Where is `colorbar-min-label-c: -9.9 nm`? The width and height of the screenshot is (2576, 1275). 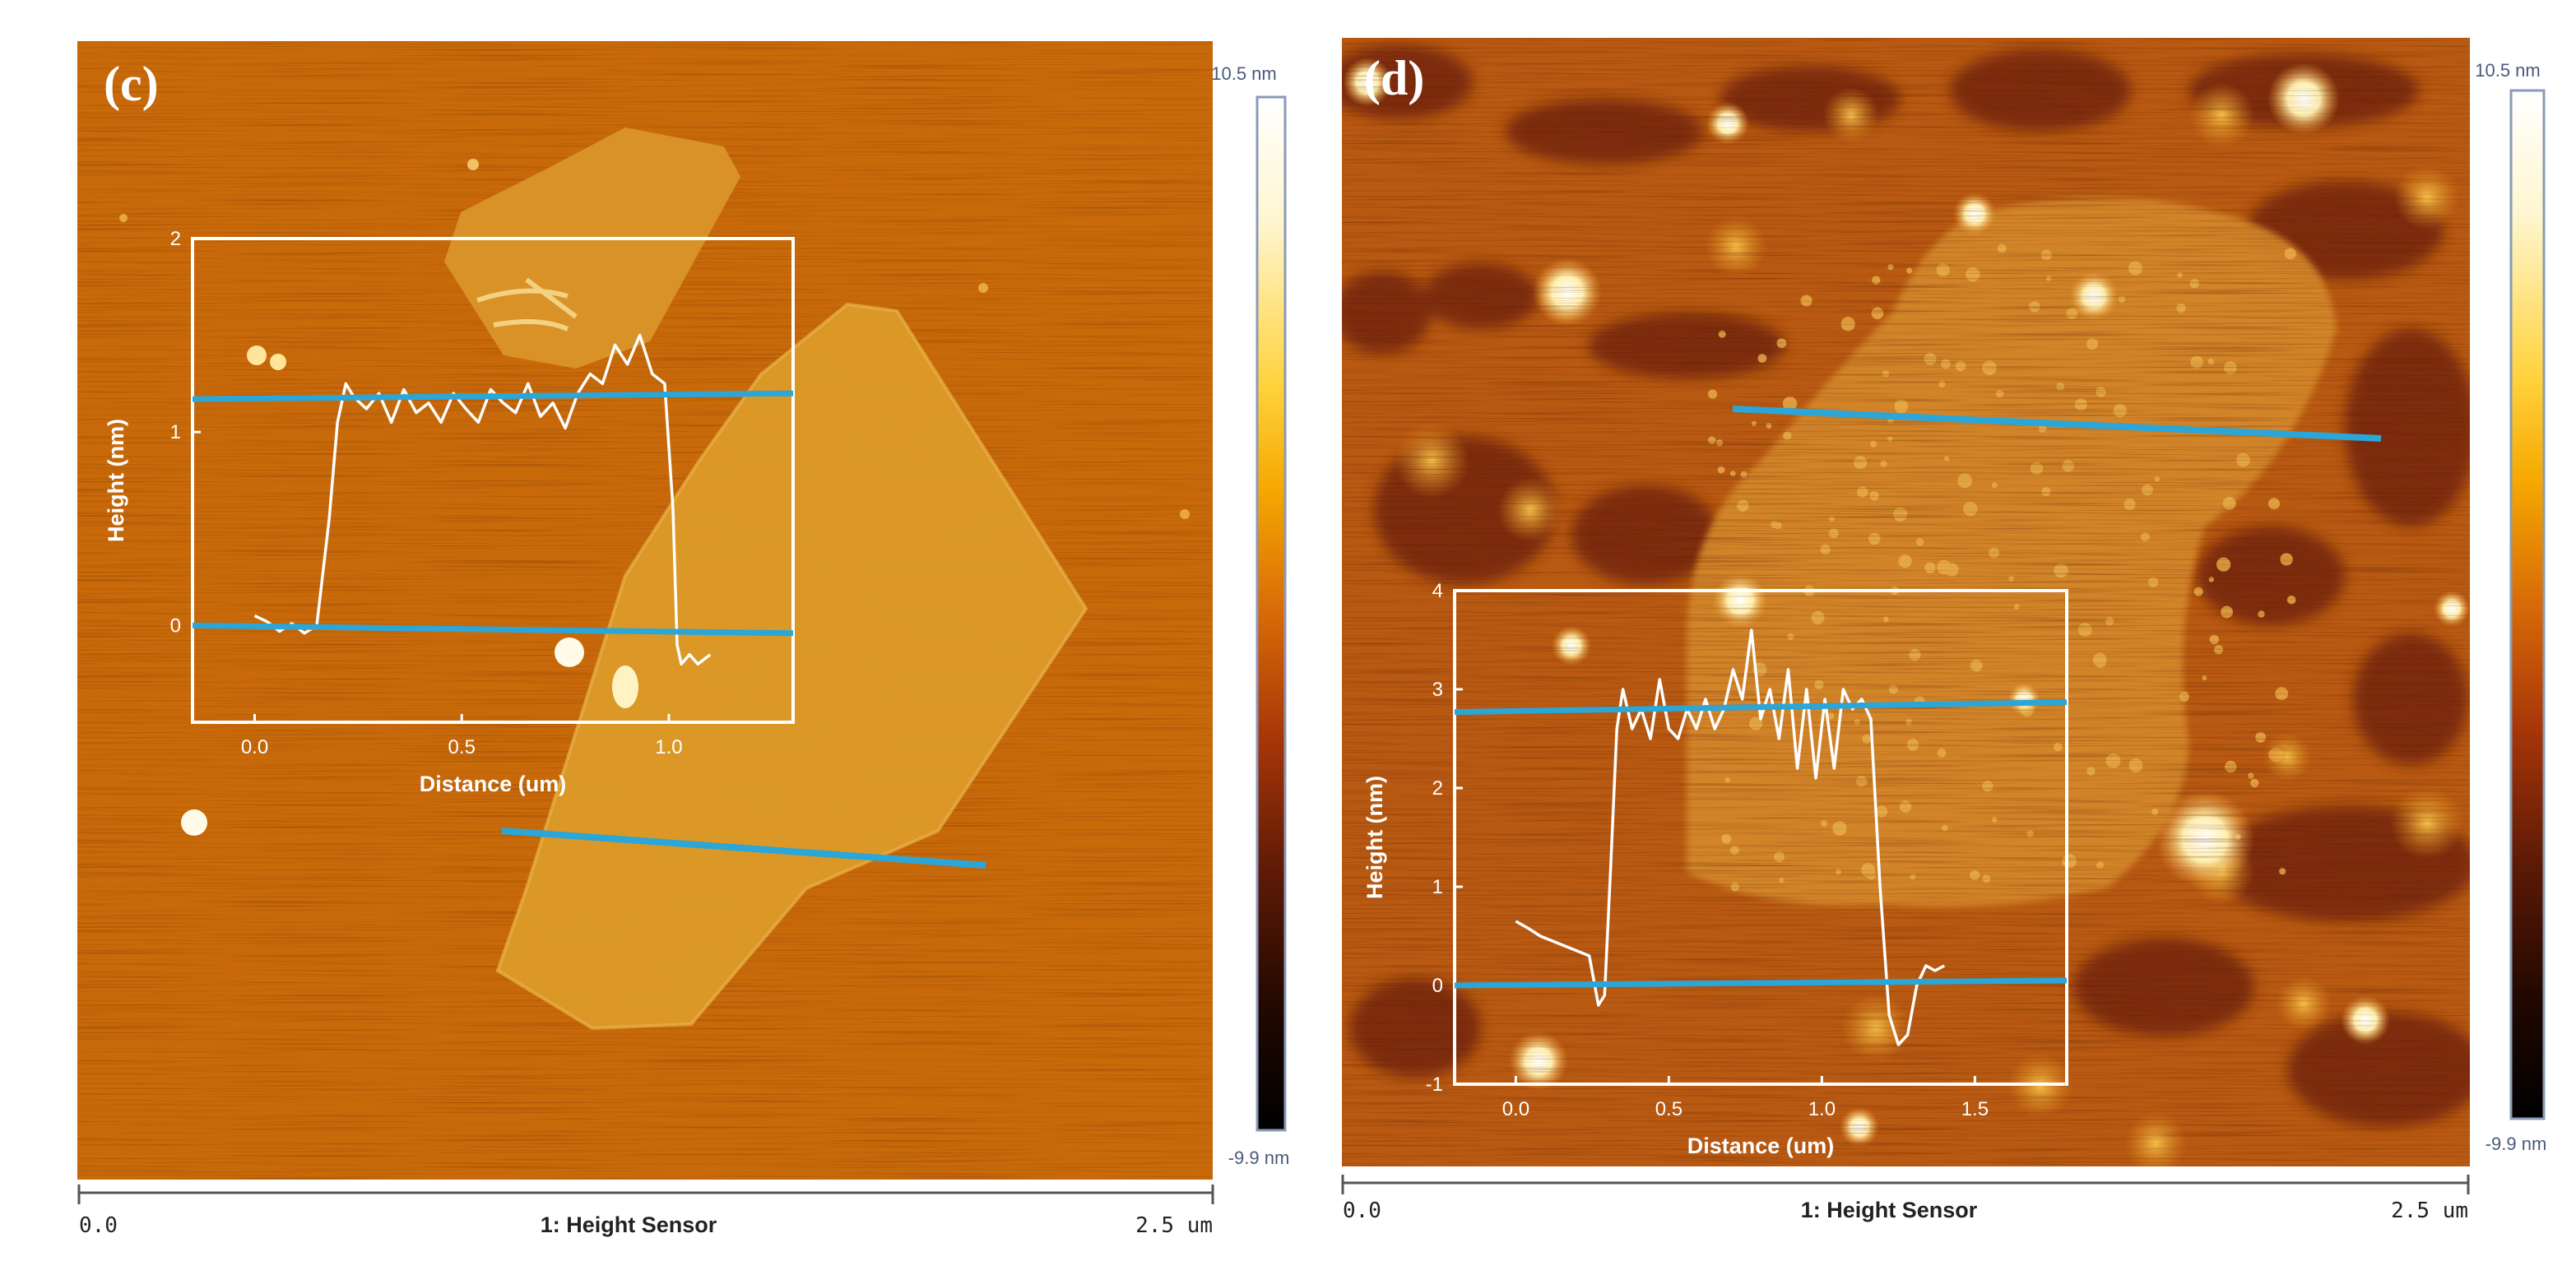
colorbar-min-label-c: -9.9 nm is located at coordinates (1259, 1158).